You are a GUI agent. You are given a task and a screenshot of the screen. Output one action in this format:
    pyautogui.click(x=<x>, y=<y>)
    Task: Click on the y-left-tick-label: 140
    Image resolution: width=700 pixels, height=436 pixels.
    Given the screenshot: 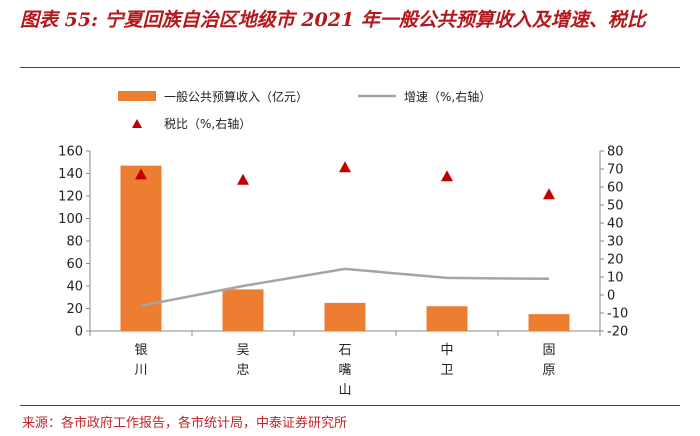 What is the action you would take?
    pyautogui.click(x=70, y=174)
    